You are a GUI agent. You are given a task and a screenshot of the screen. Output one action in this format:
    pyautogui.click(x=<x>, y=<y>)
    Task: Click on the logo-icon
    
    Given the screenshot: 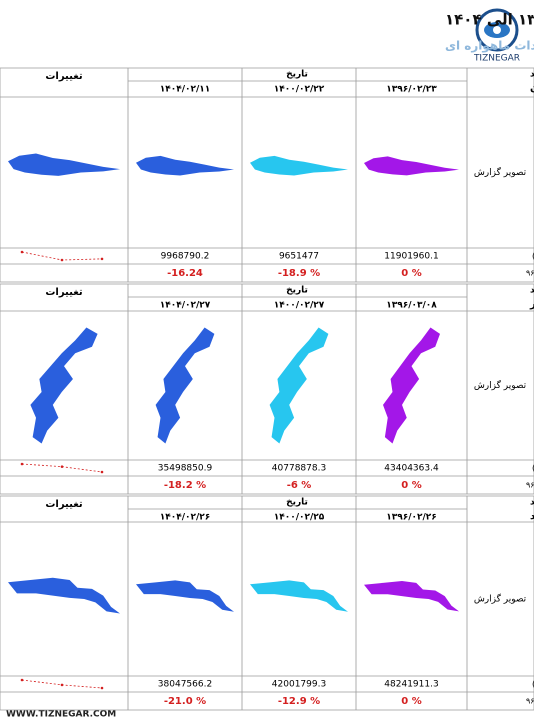 What is the action you would take?
    pyautogui.click(x=497, y=30)
    